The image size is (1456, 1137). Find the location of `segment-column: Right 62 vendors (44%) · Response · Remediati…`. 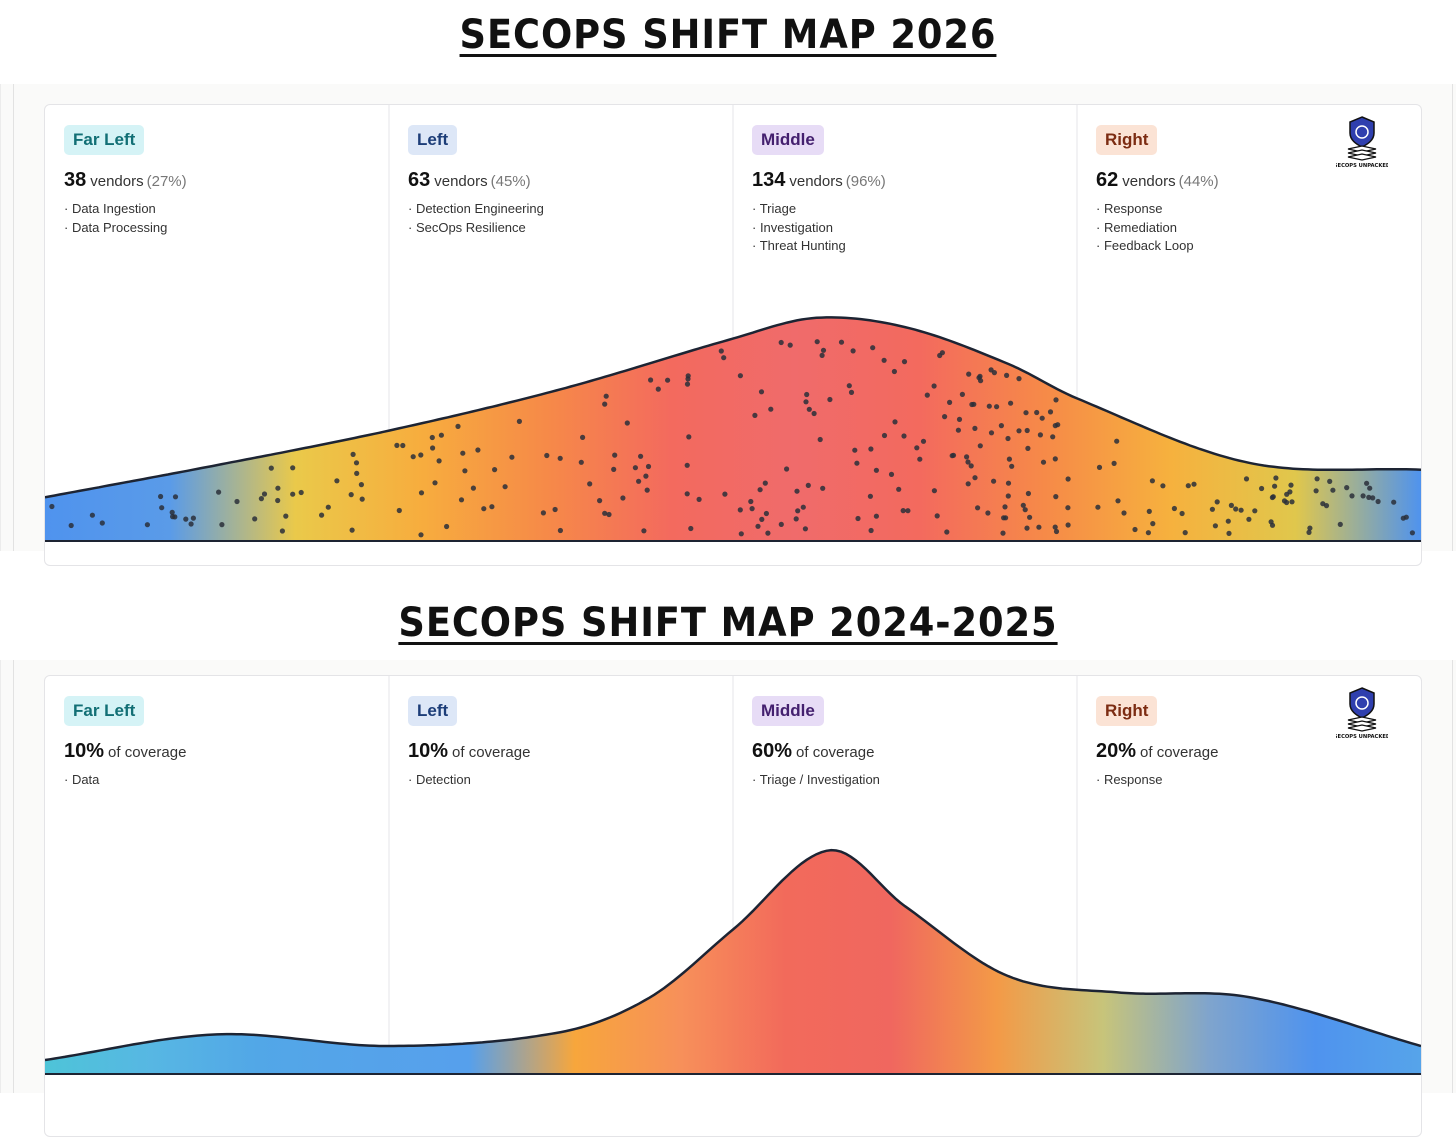

segment-column: Right 62 vendors (44%) · Response · Remediati… is located at coordinates (1249, 180).